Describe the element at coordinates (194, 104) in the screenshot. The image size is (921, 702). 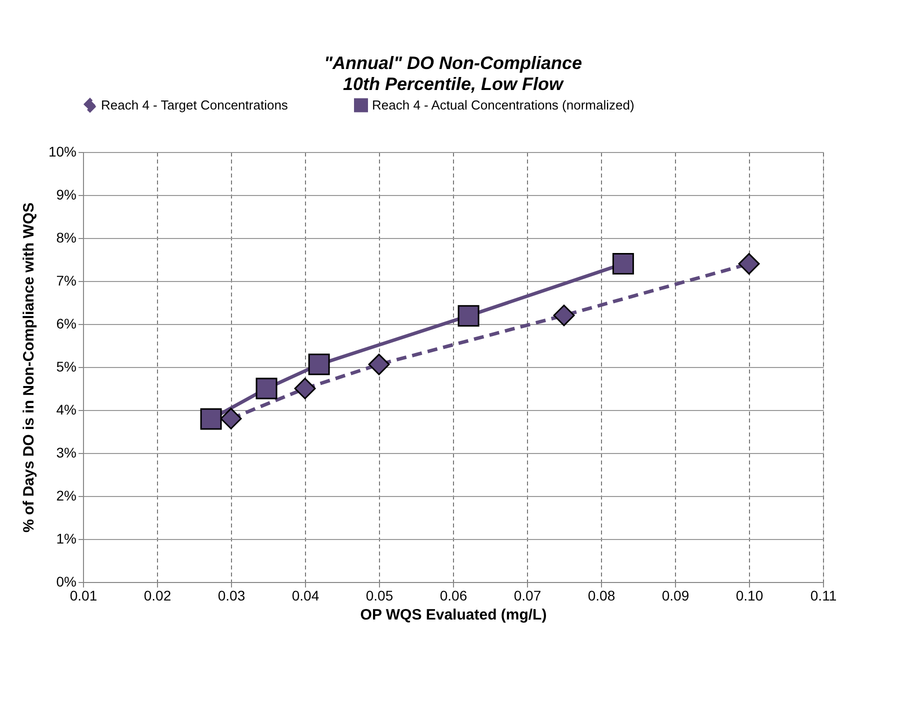
I see `legend-label: Reach 4 - Target Concentrations` at that location.